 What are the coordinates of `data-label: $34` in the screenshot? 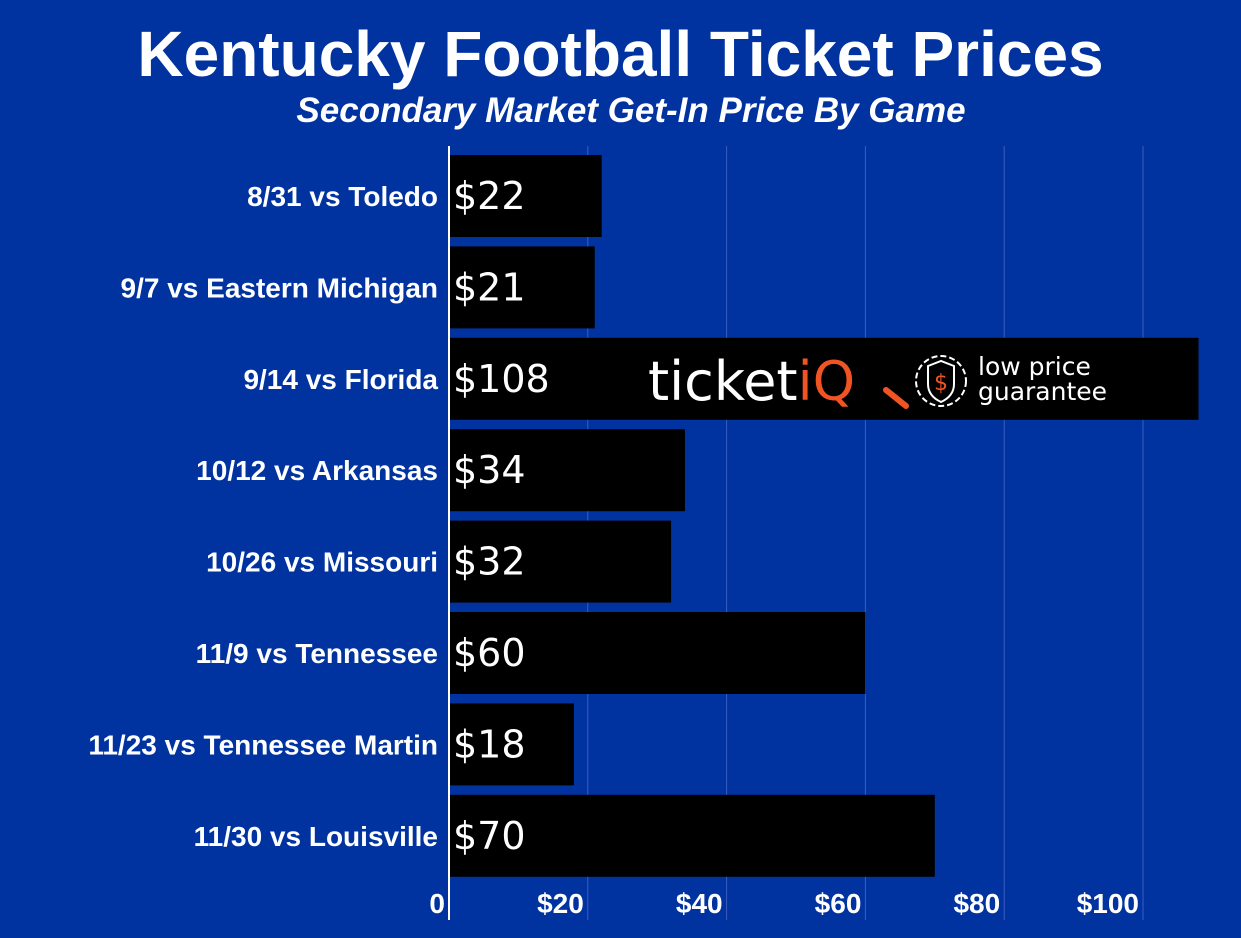 It's located at (489, 470).